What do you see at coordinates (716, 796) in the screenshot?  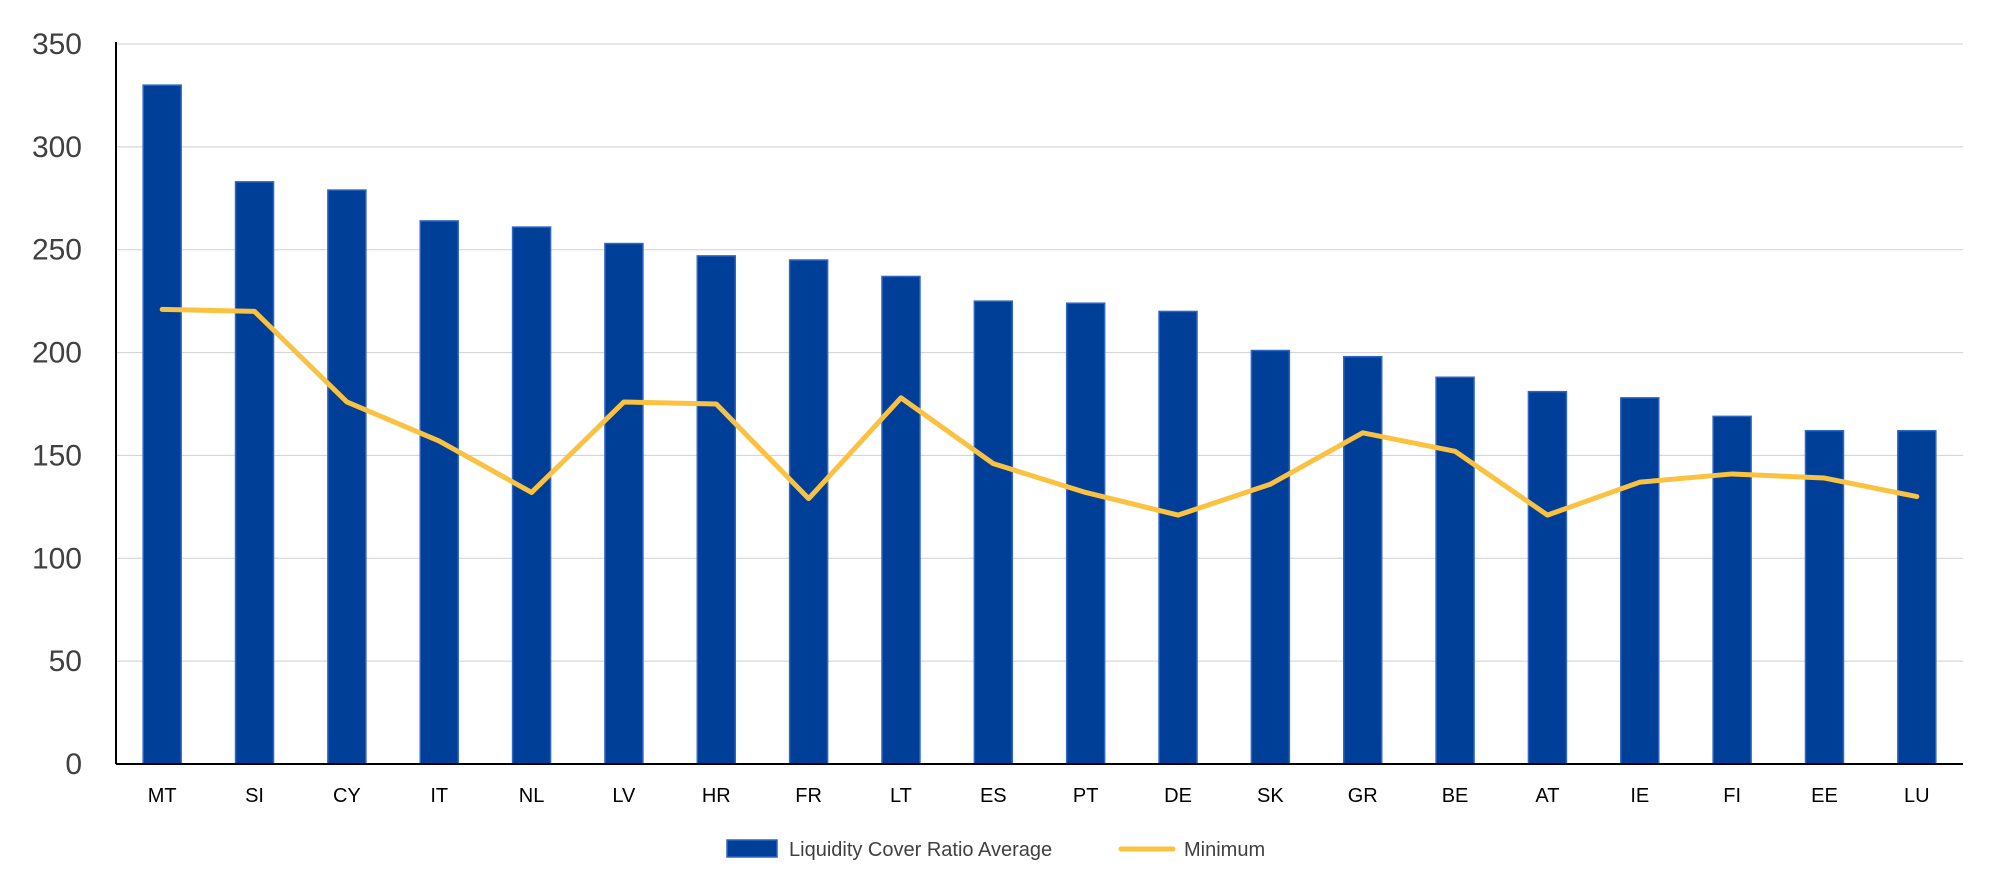 I see `x-tick-label-hr: HR` at bounding box center [716, 796].